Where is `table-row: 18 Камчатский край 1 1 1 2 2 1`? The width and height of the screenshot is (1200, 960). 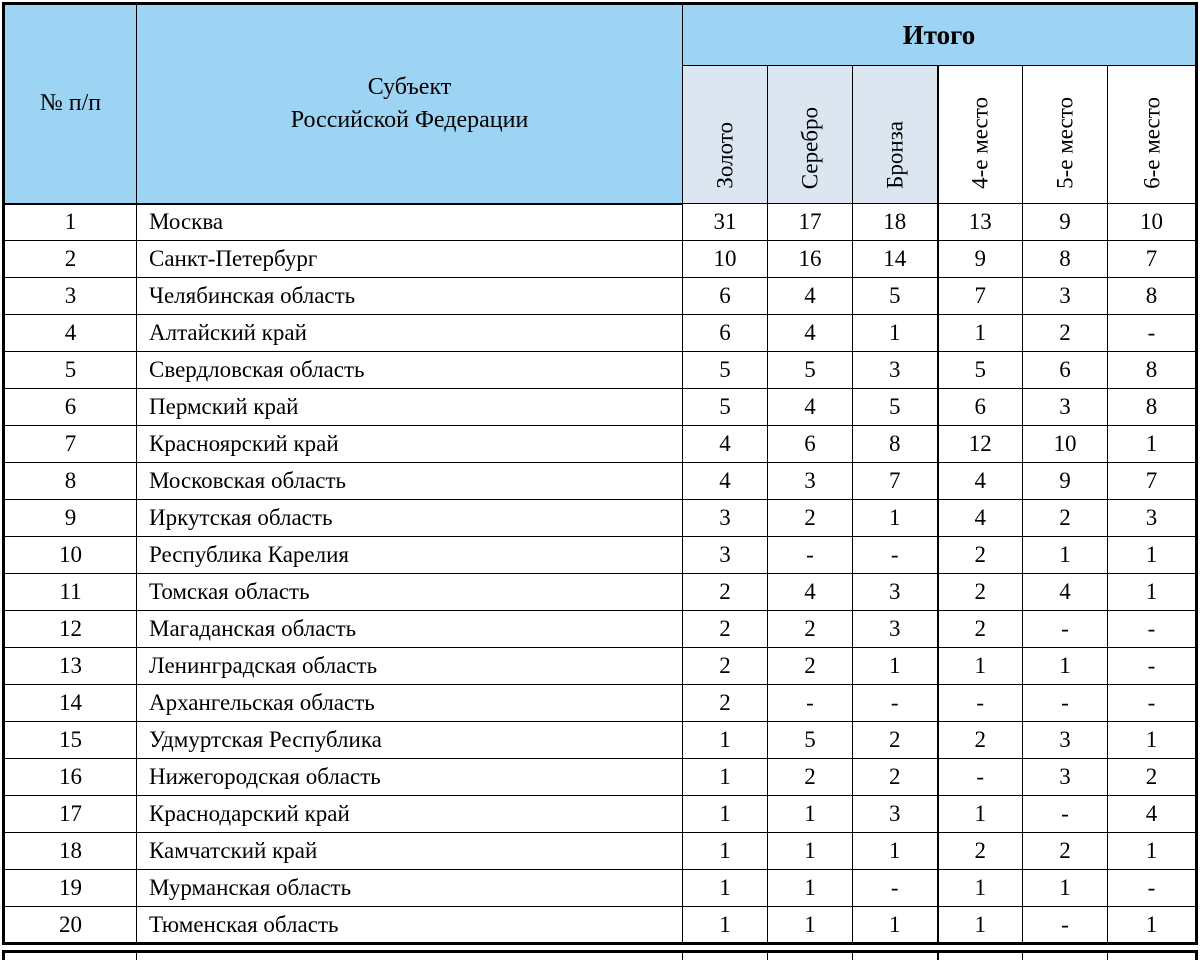 table-row: 18 Камчатский край 1 1 1 2 2 1 is located at coordinates (600, 851).